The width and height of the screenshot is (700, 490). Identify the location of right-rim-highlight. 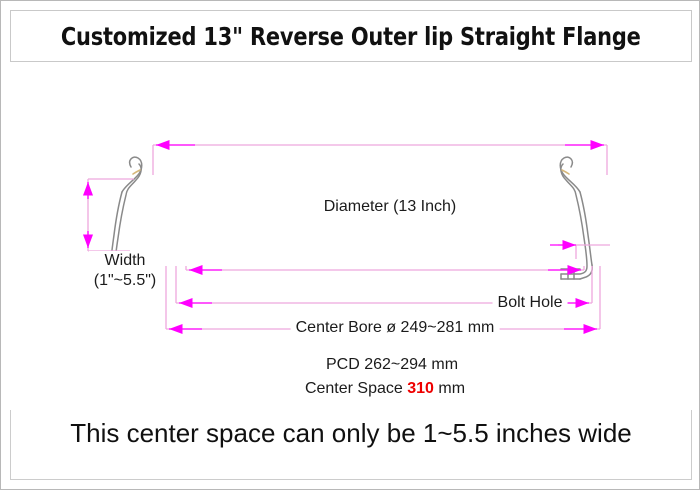
(565, 172).